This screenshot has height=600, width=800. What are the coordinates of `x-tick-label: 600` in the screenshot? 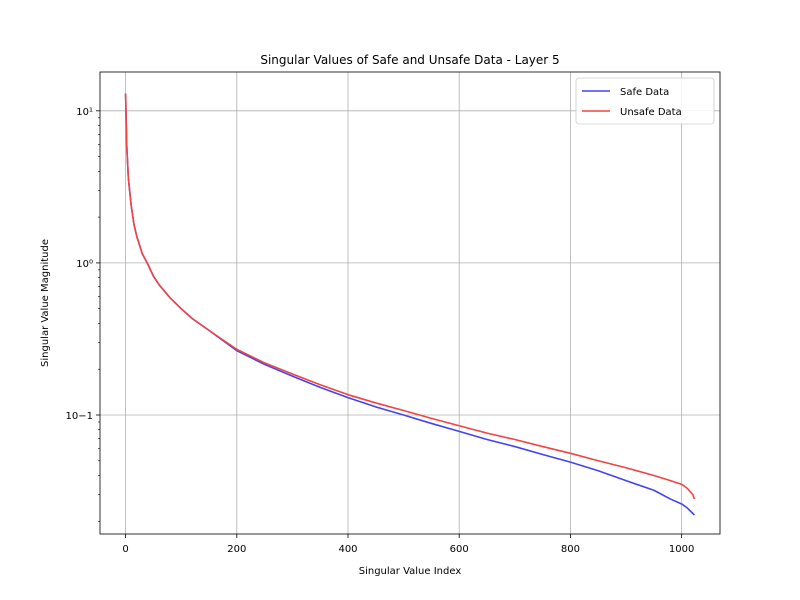 It's located at (459, 549).